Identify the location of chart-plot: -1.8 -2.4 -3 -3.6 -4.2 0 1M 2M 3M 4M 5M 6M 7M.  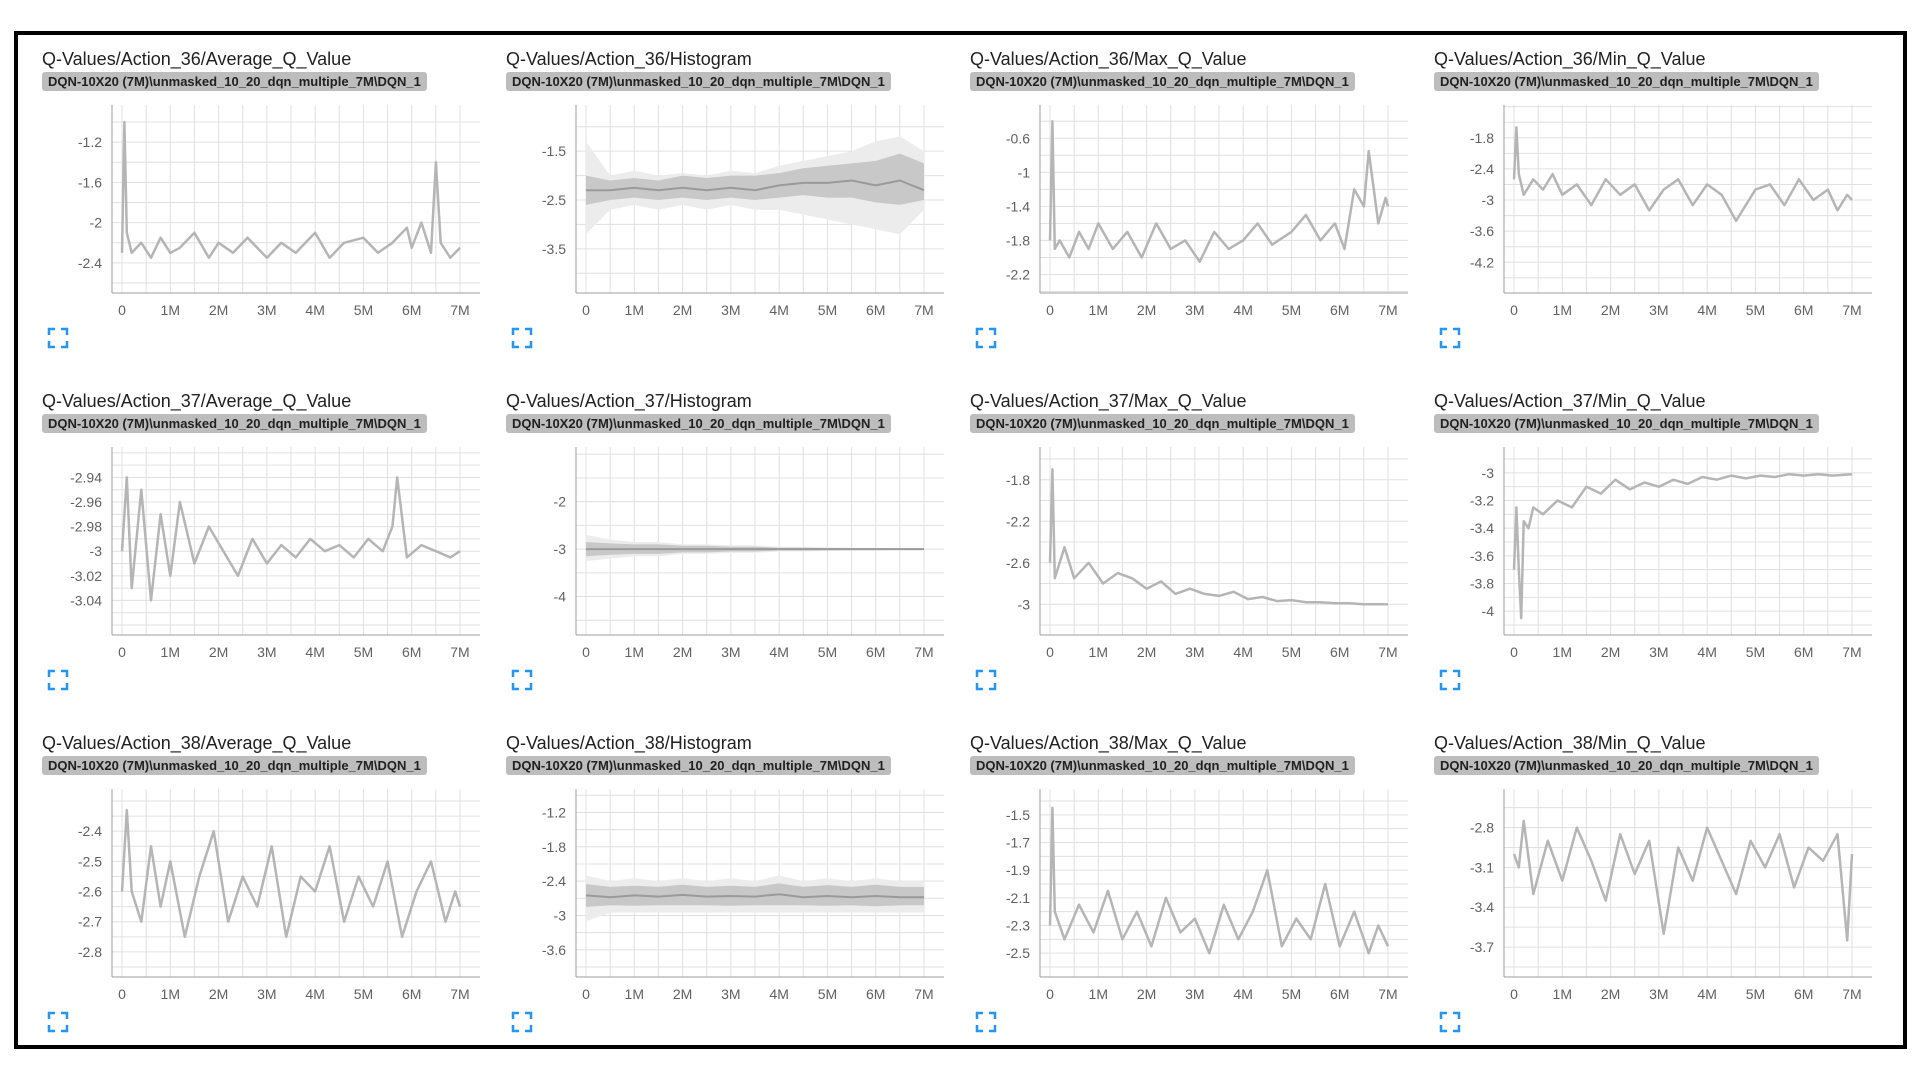
(1652, 207).